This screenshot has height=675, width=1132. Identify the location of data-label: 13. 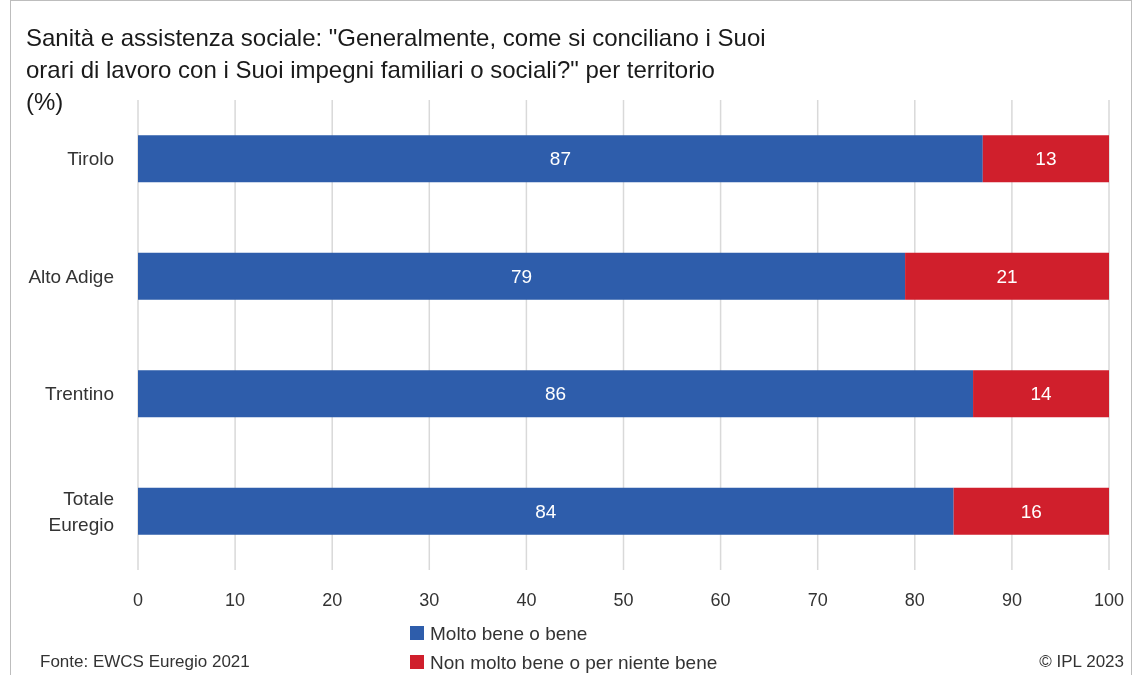
(1046, 159).